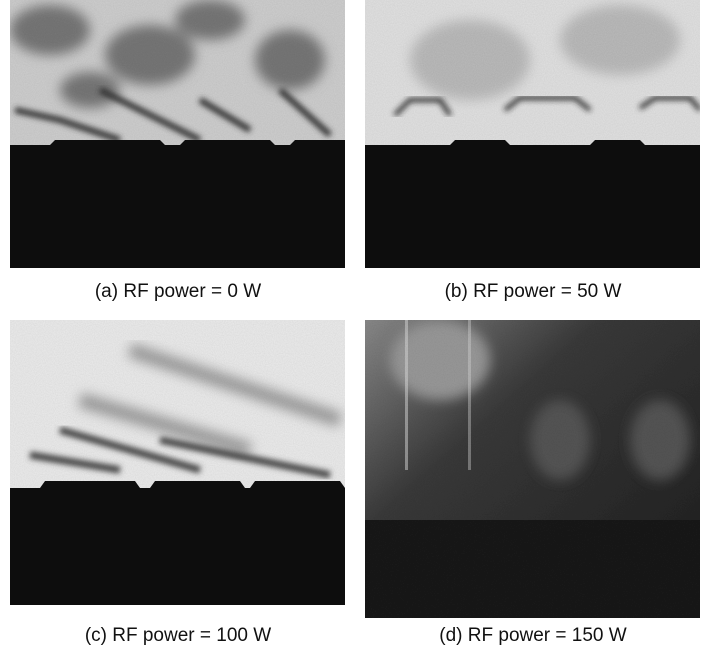 This screenshot has height=664, width=712. Describe the element at coordinates (532, 635) in the screenshot. I see `caption: (d) RF power = 150 W` at that location.